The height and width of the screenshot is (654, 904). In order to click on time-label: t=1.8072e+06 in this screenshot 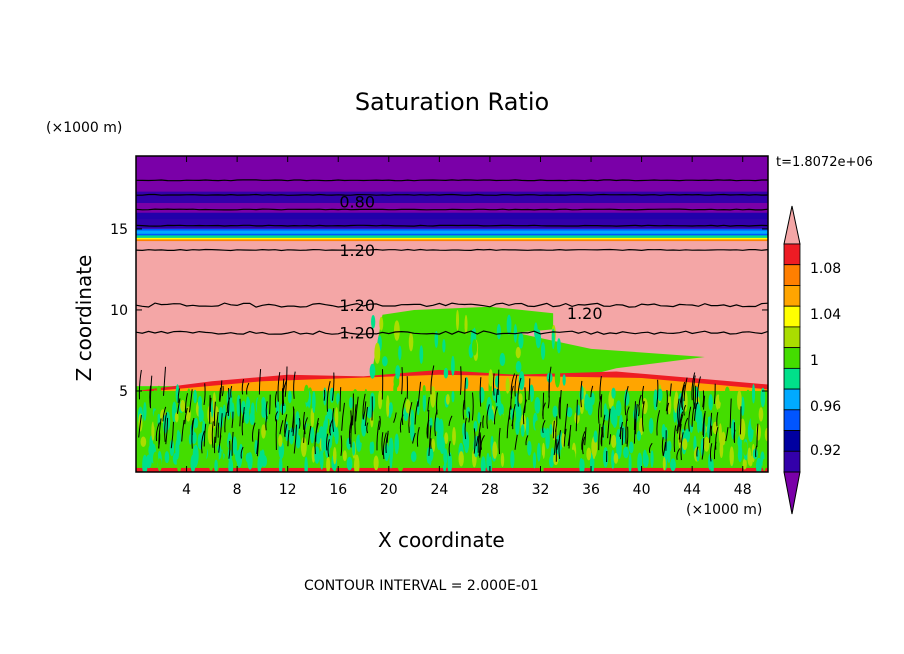, I will do `click(824, 162)`.